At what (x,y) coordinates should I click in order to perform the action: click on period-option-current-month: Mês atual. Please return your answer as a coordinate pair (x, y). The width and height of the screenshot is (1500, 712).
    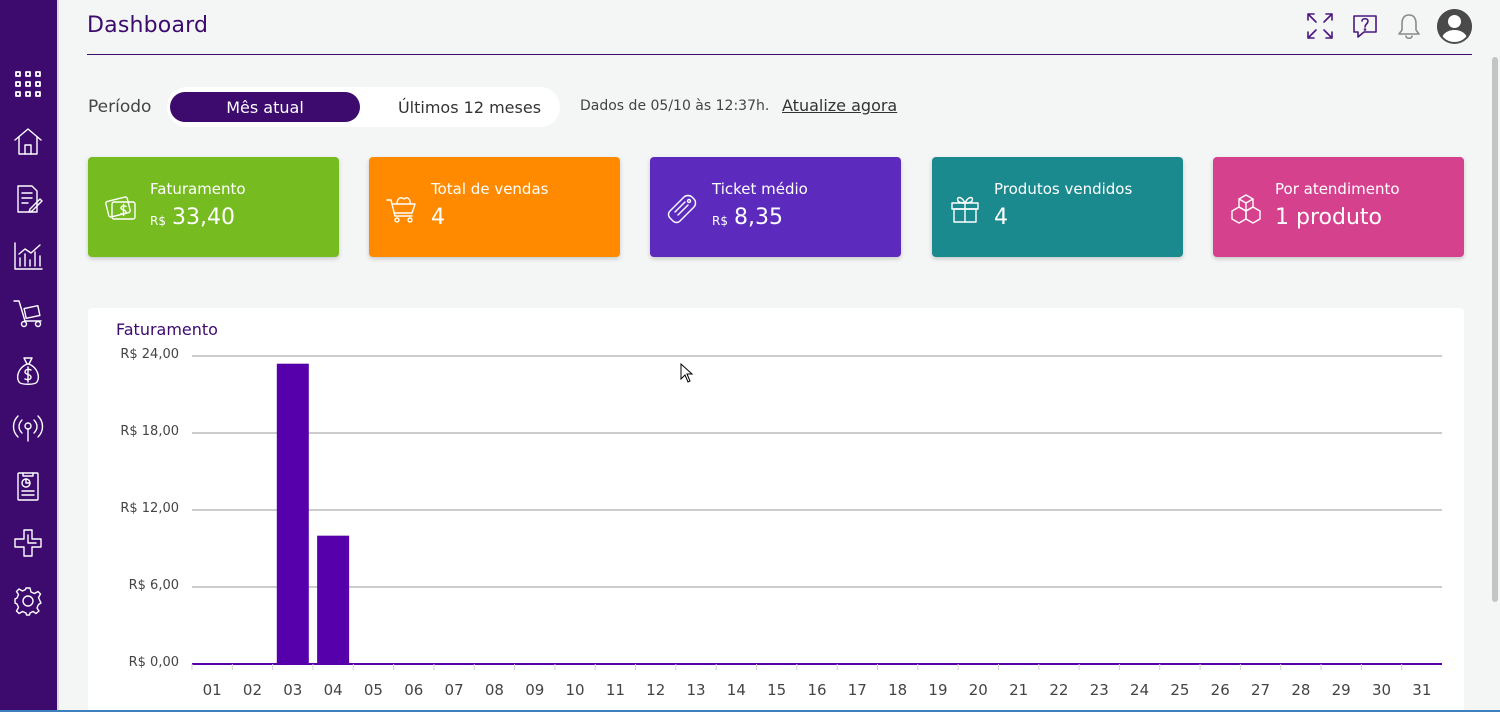
    Looking at the image, I should click on (265, 107).